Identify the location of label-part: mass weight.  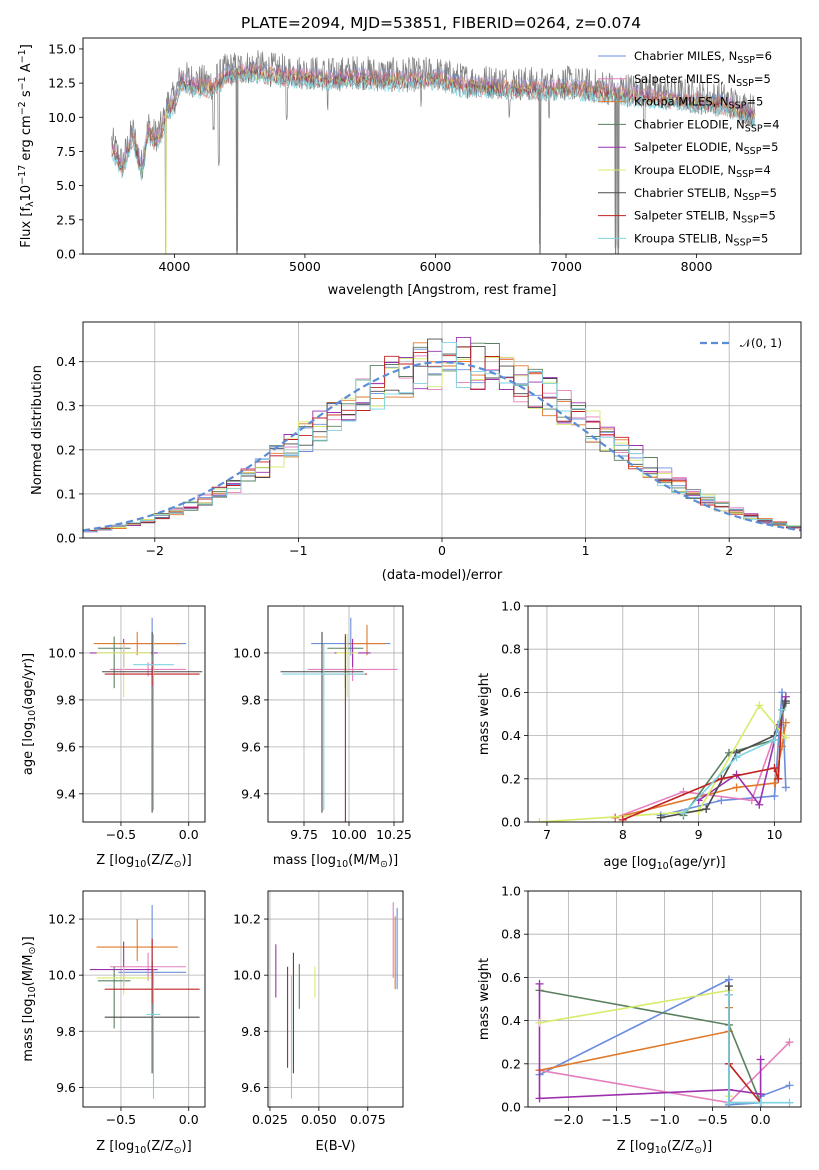
(484, 999).